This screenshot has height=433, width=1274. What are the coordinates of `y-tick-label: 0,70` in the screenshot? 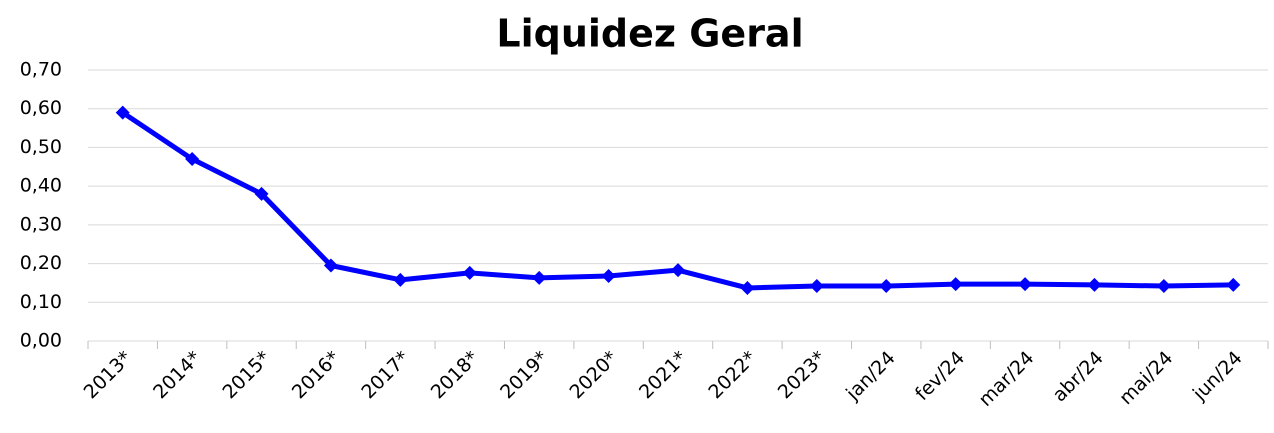 It's located at (41, 70).